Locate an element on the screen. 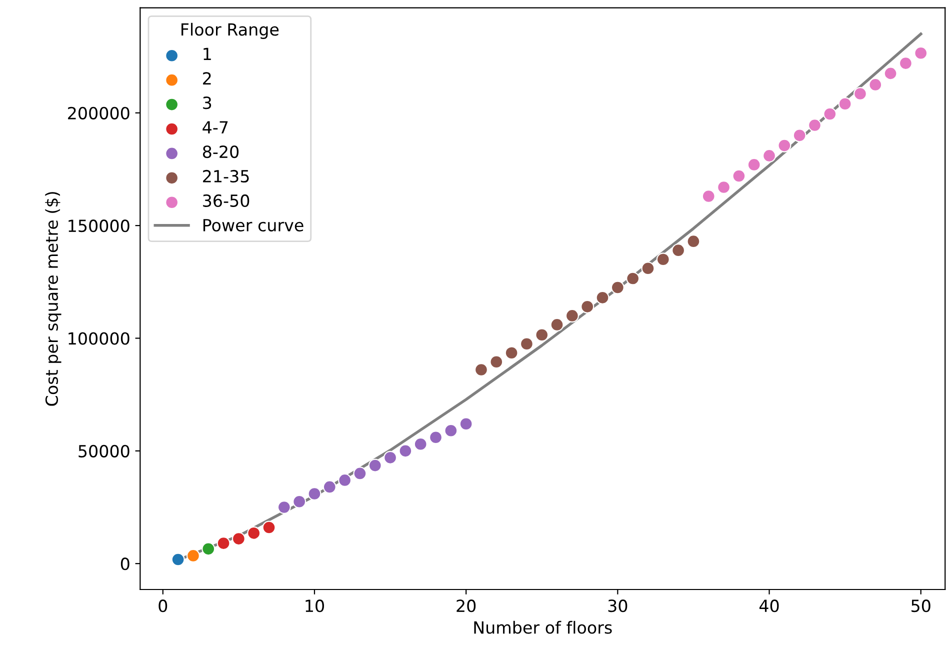 This screenshot has width=947, height=655. legend-label: 36-50 is located at coordinates (226, 201).